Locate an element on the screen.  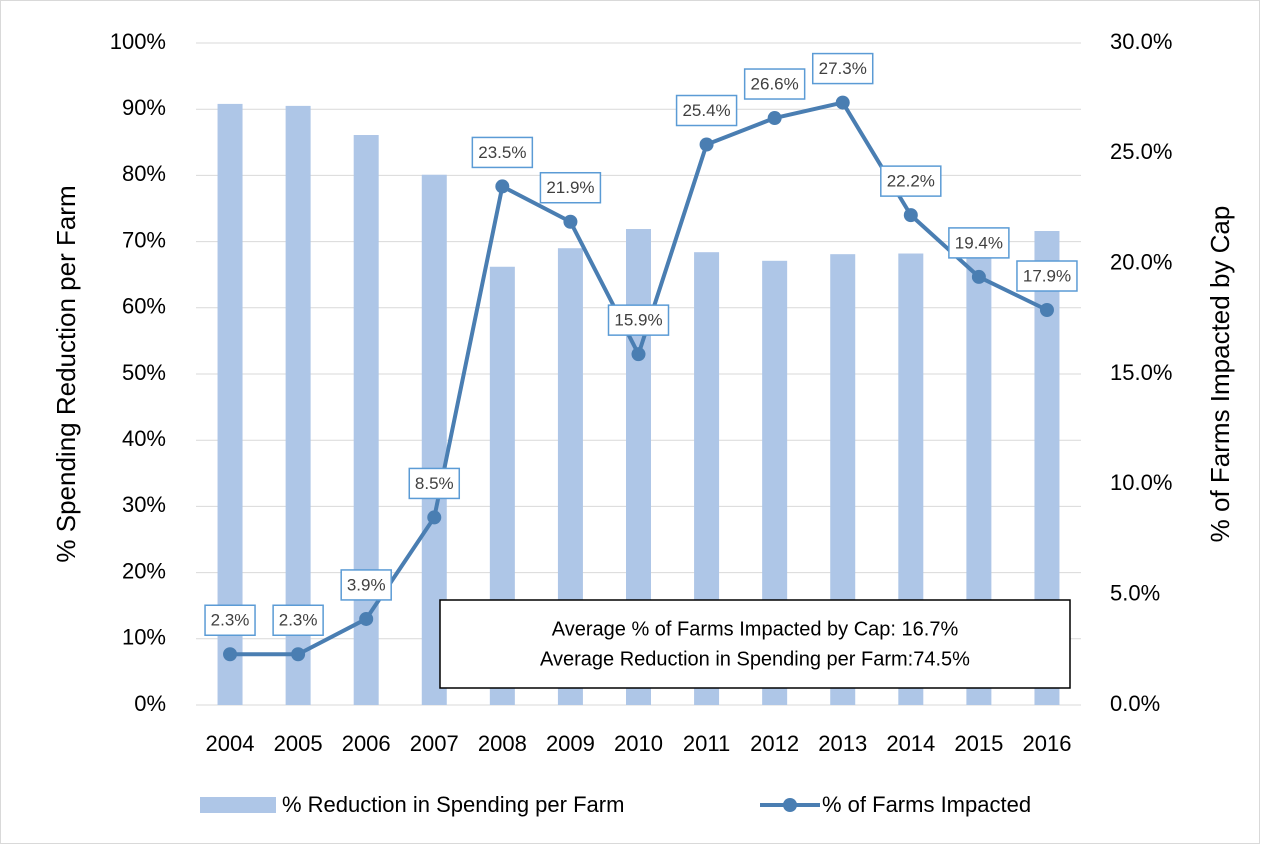
value-label: 8.5% is located at coordinates (434, 483).